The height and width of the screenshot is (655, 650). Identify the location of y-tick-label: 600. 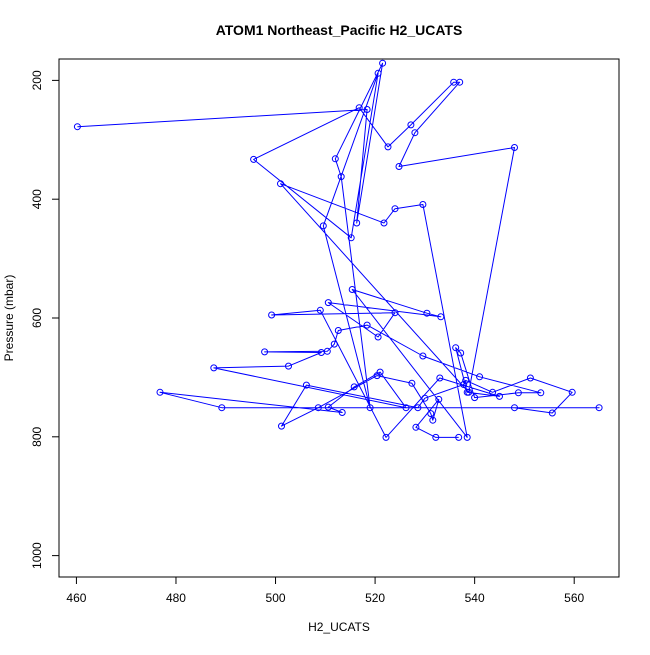
(37, 318).